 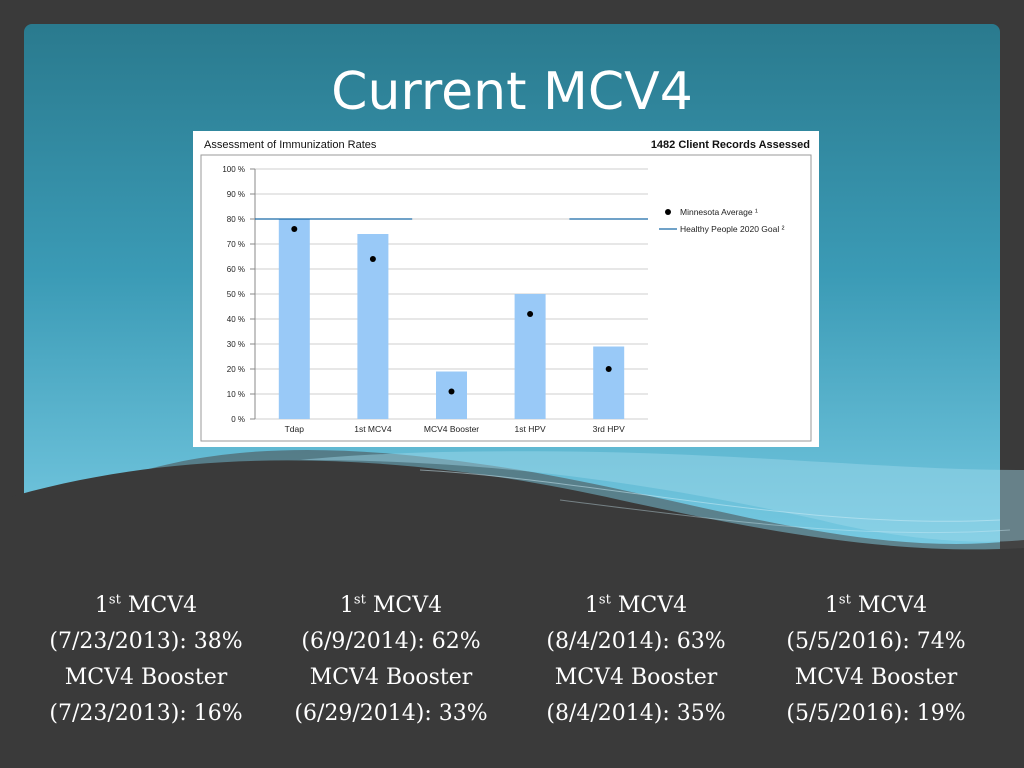 I want to click on y-tick-label: 50 %, so click(x=236, y=294).